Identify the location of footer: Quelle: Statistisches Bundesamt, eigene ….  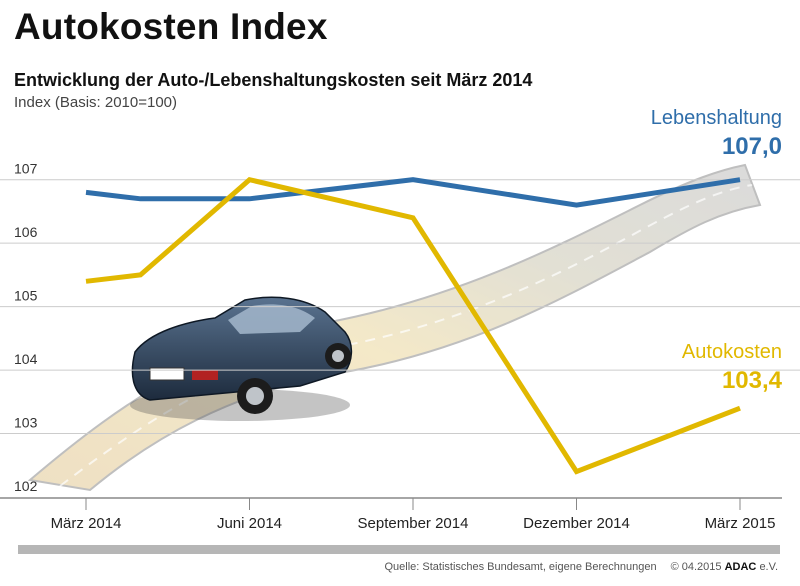
(581, 567).